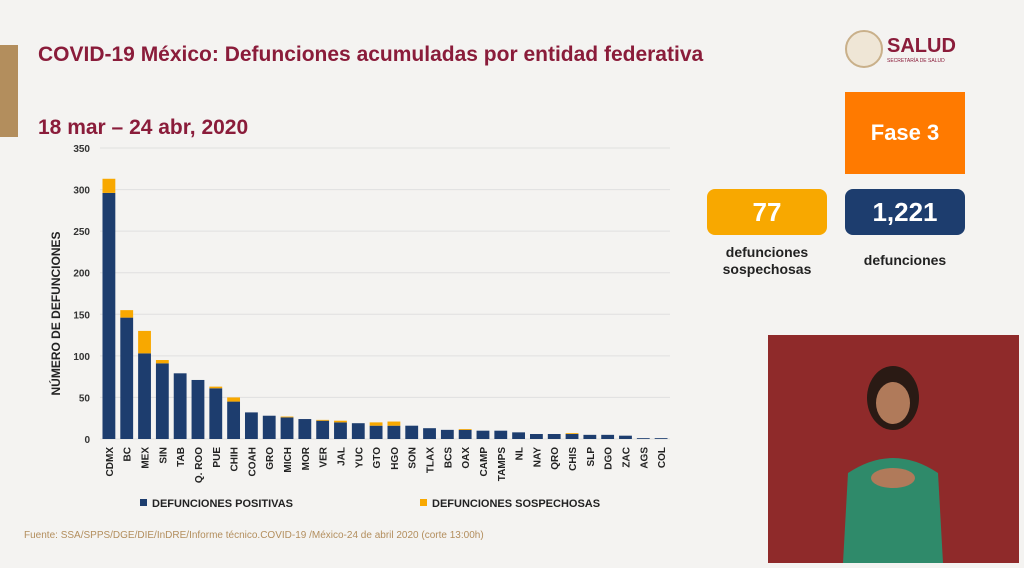  I want to click on x-tick-label: QRO, so click(555, 458).